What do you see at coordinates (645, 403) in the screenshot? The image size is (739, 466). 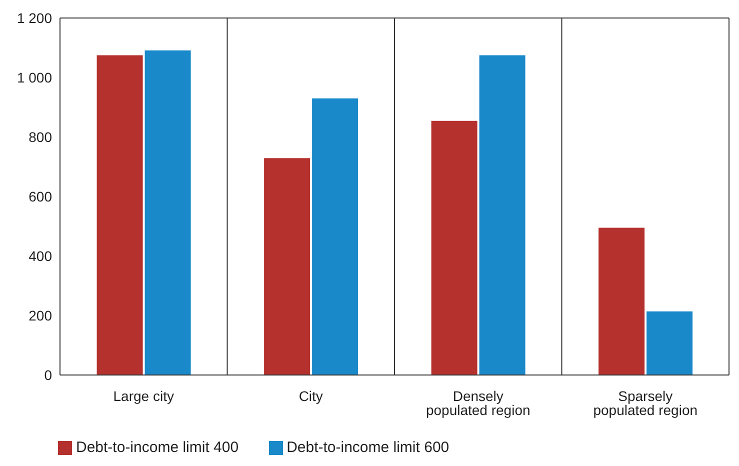 I see `x-tick-label: Sparsely populated region` at bounding box center [645, 403].